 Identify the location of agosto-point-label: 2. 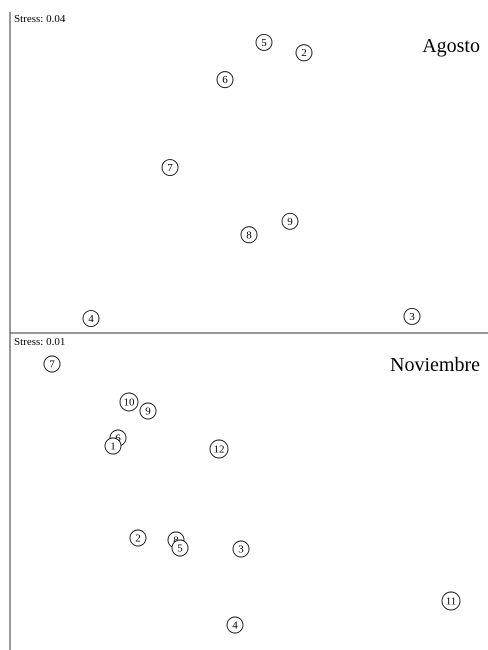
(304, 53).